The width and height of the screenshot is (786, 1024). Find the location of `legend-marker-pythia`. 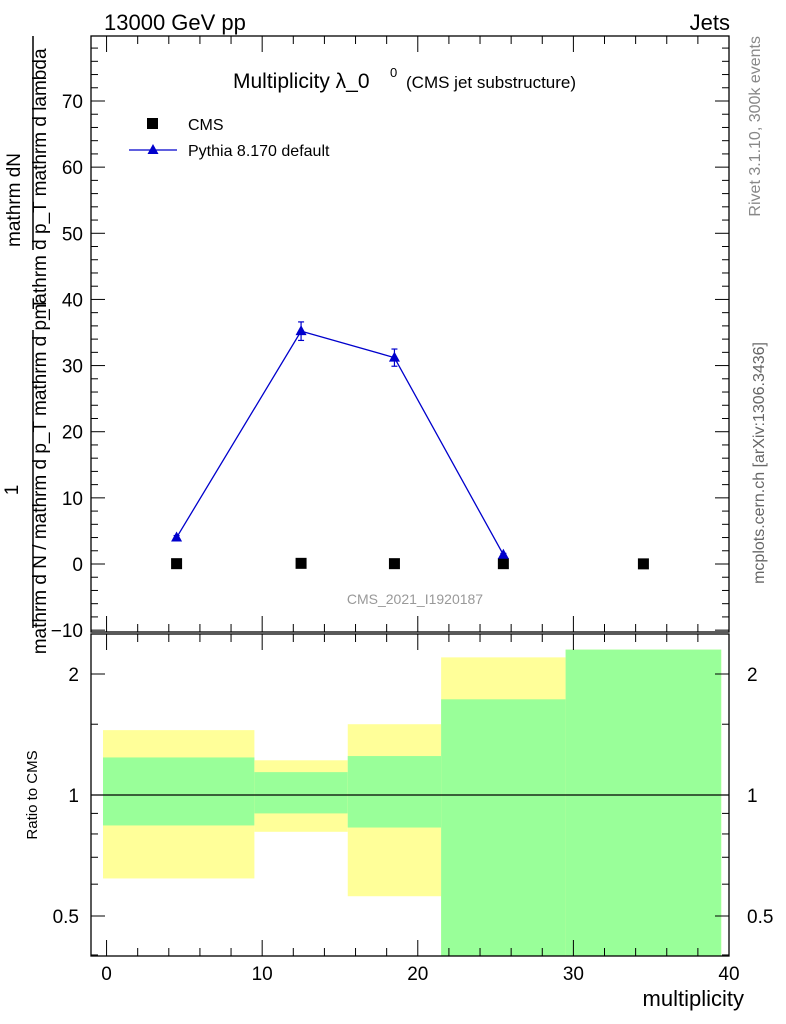

legend-marker-pythia is located at coordinates (153, 149).